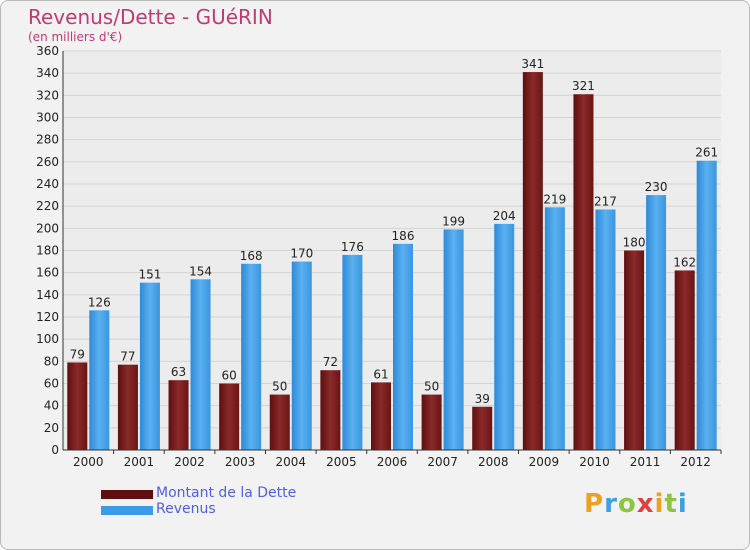  I want to click on y-tick-label: 360, so click(47, 51).